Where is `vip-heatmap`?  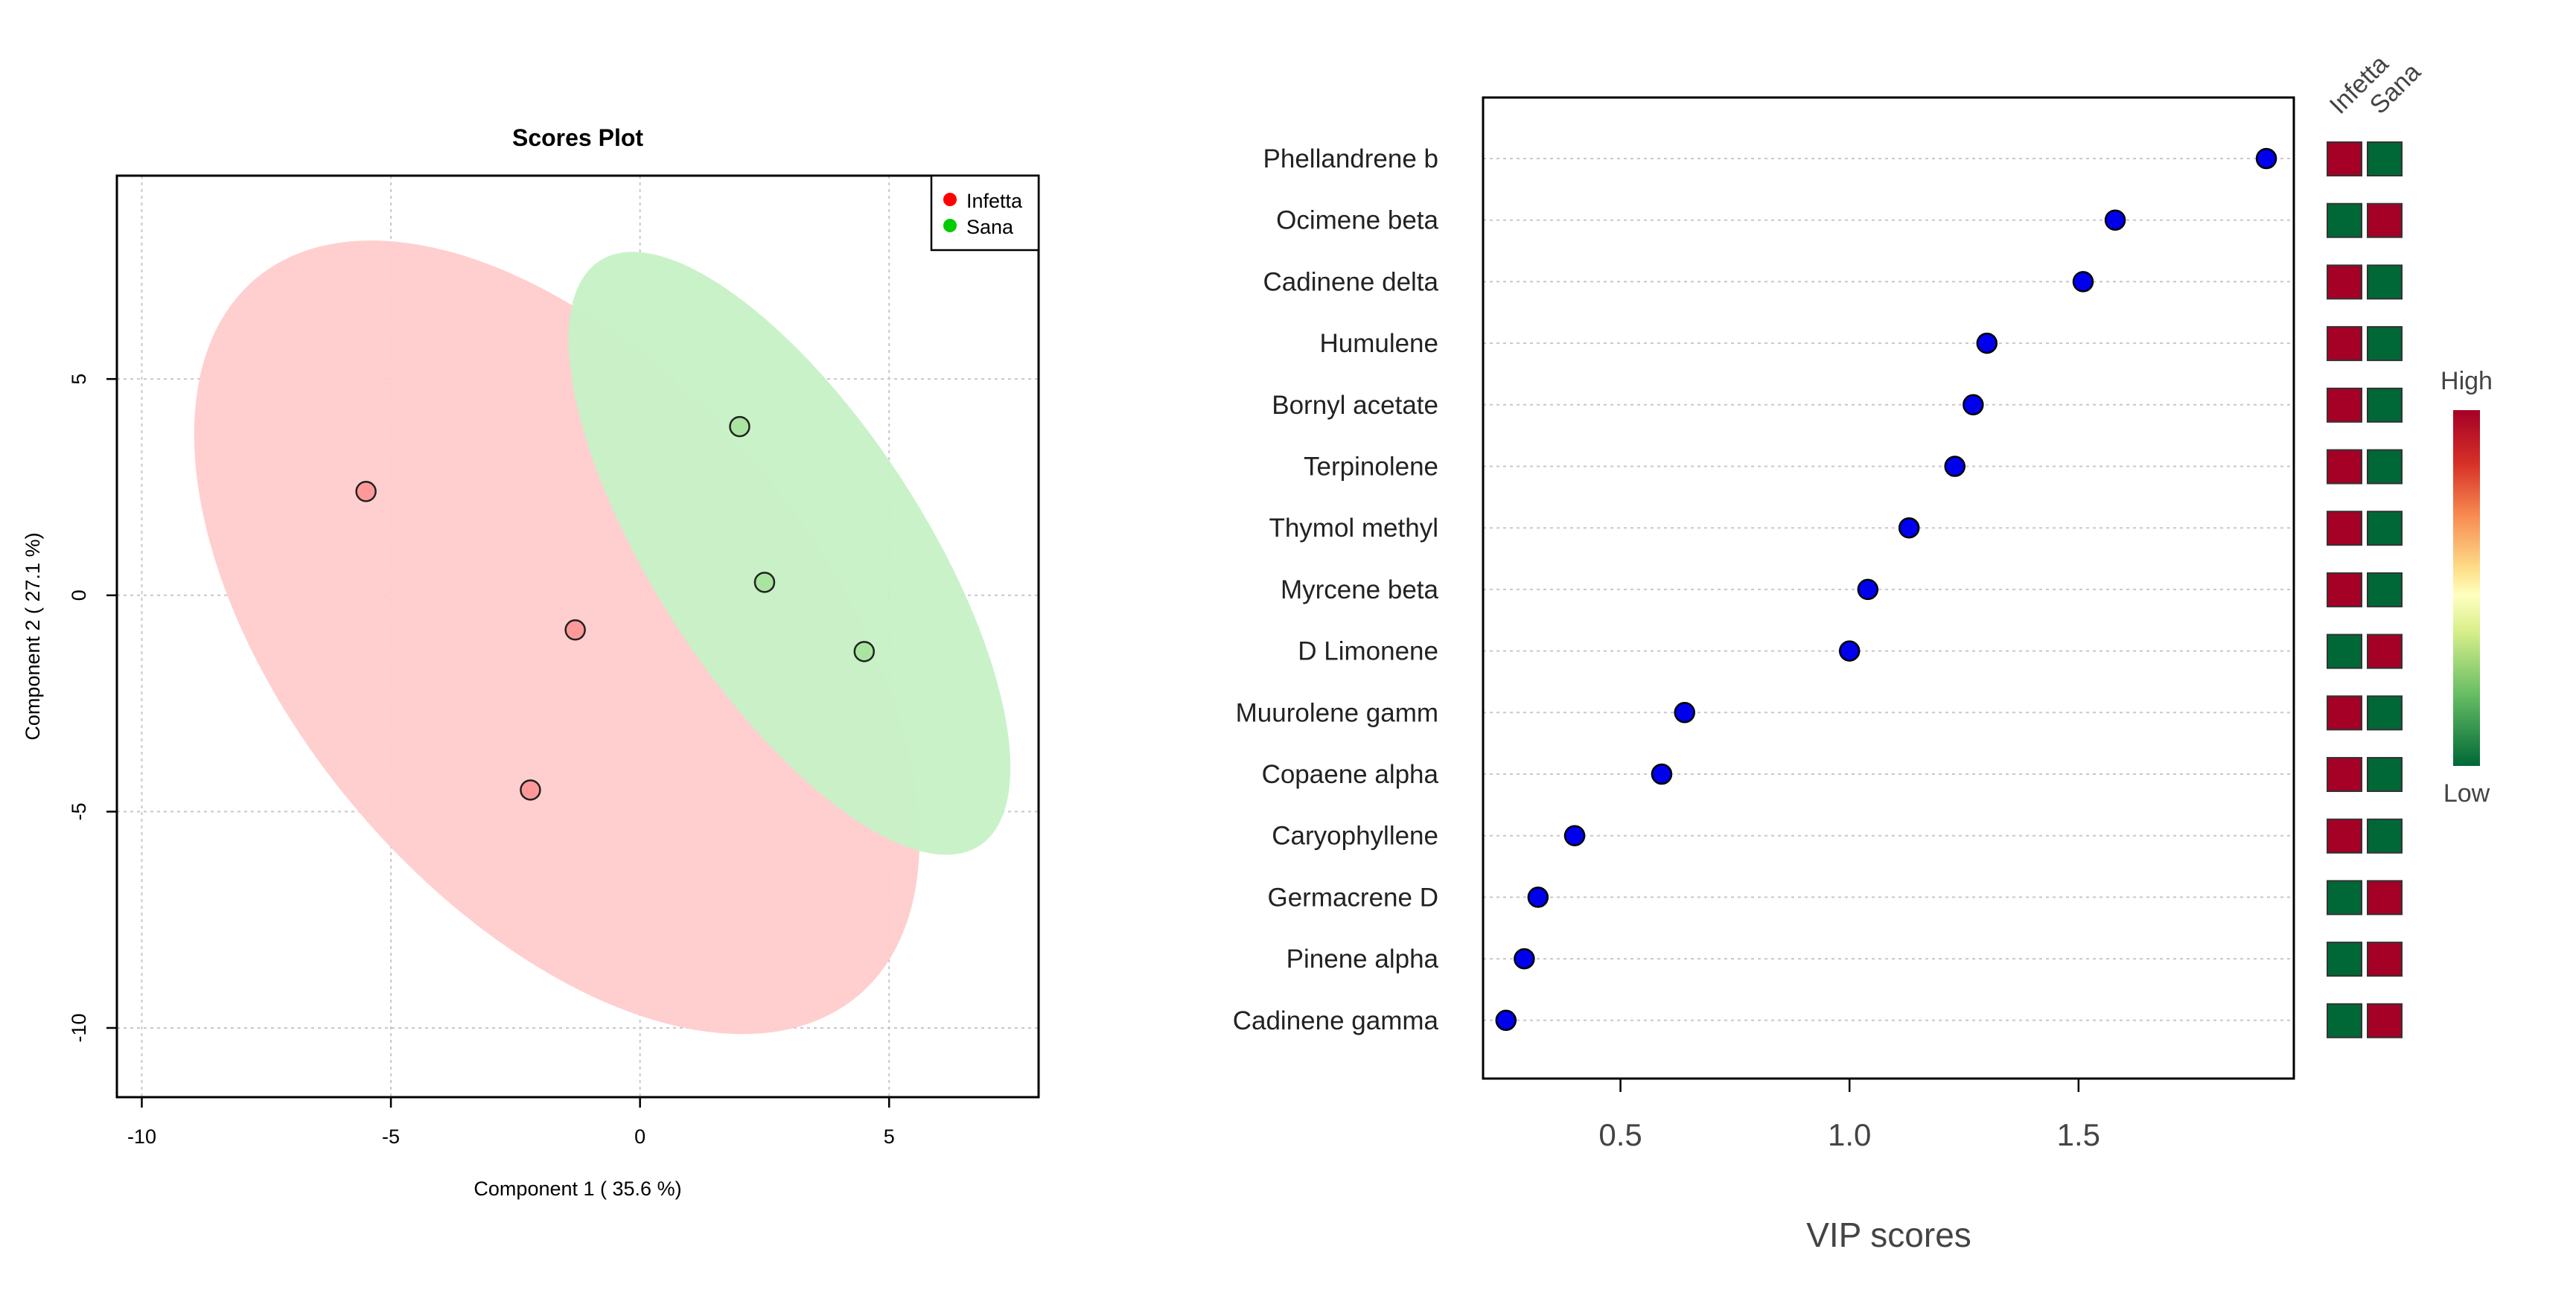 vip-heatmap is located at coordinates (2365, 589).